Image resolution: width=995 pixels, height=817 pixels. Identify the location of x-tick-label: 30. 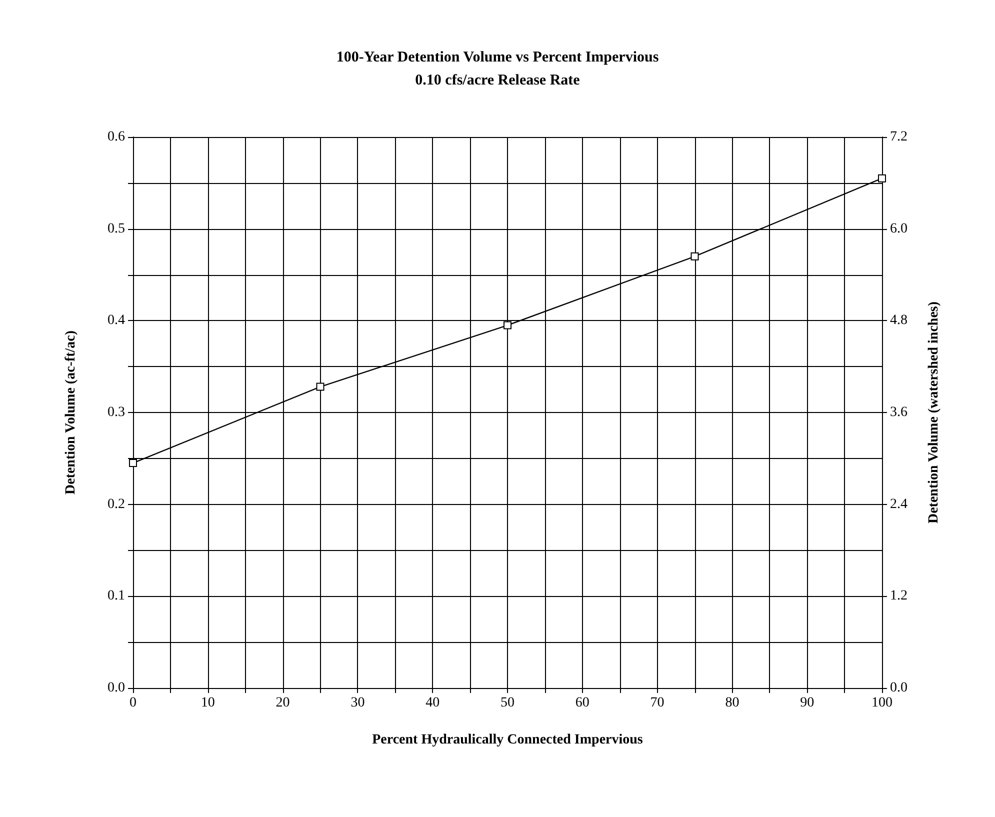
(357, 703).